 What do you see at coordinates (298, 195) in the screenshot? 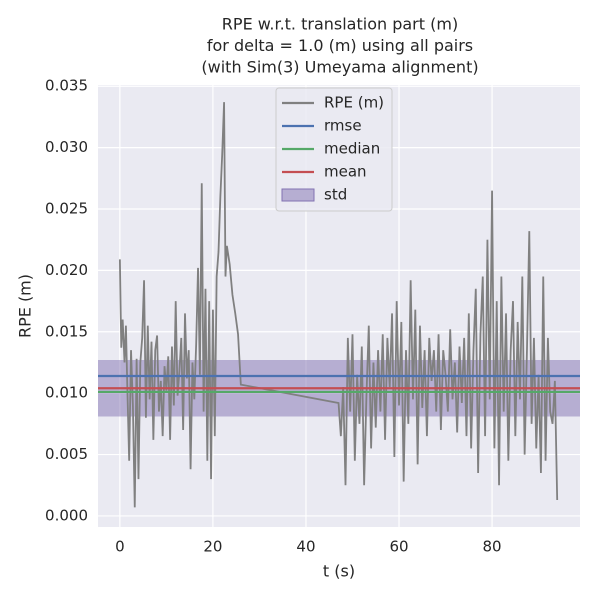
I see `legend-swatch` at bounding box center [298, 195].